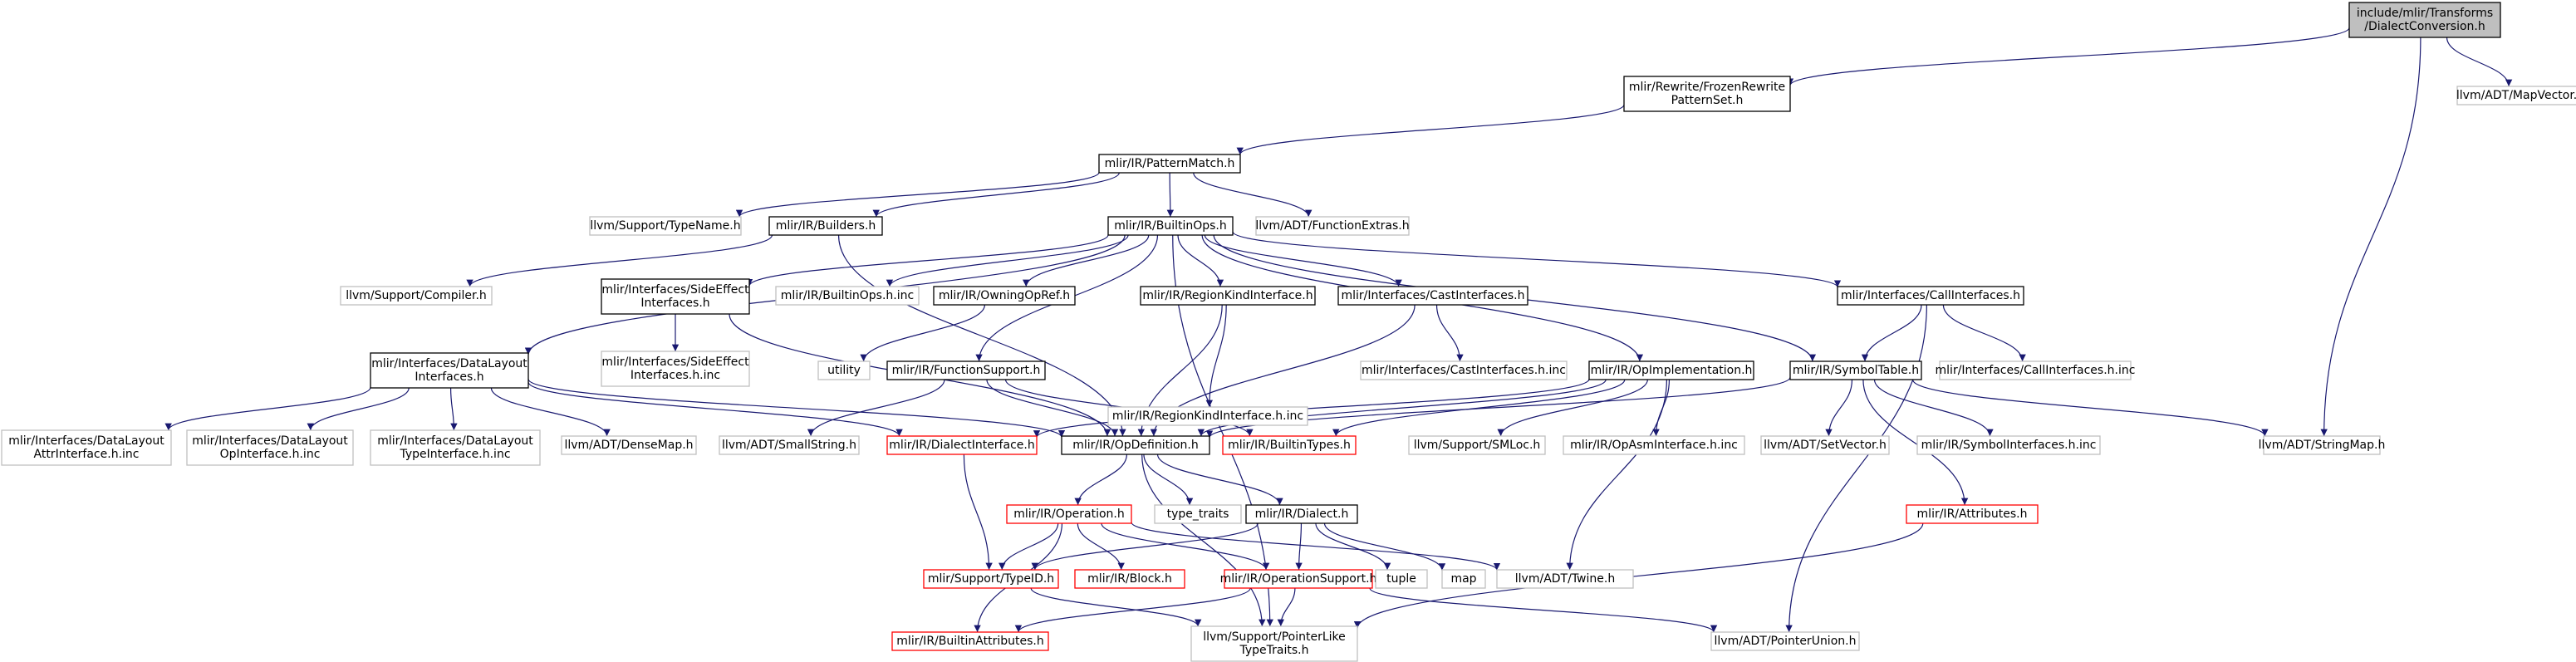 The width and height of the screenshot is (2576, 662). I want to click on node-n23: mlir/Interfaces/CastInterfaces.h.inc, so click(1464, 370).